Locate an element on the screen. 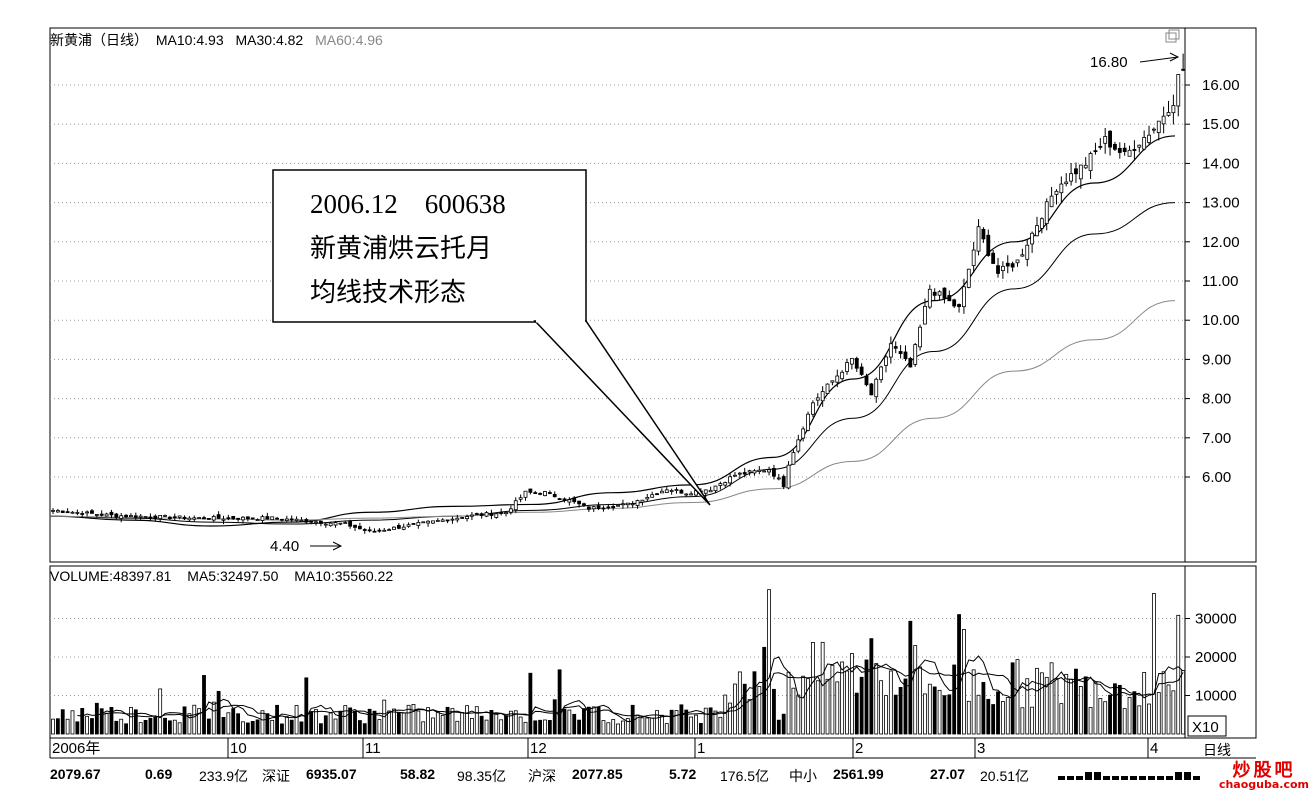  volume-ma5-line is located at coordinates (630, 689).